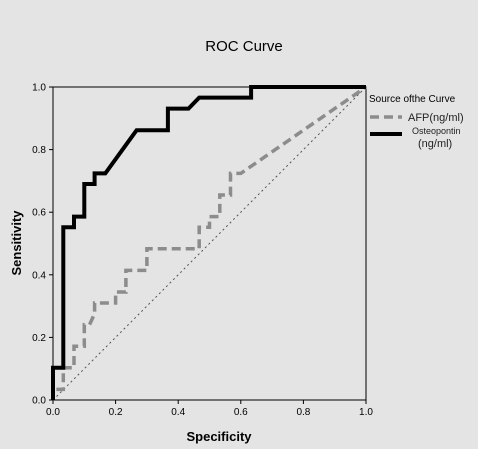  Describe the element at coordinates (53, 412) in the screenshot. I see `x-tick-label: 0.0` at that location.